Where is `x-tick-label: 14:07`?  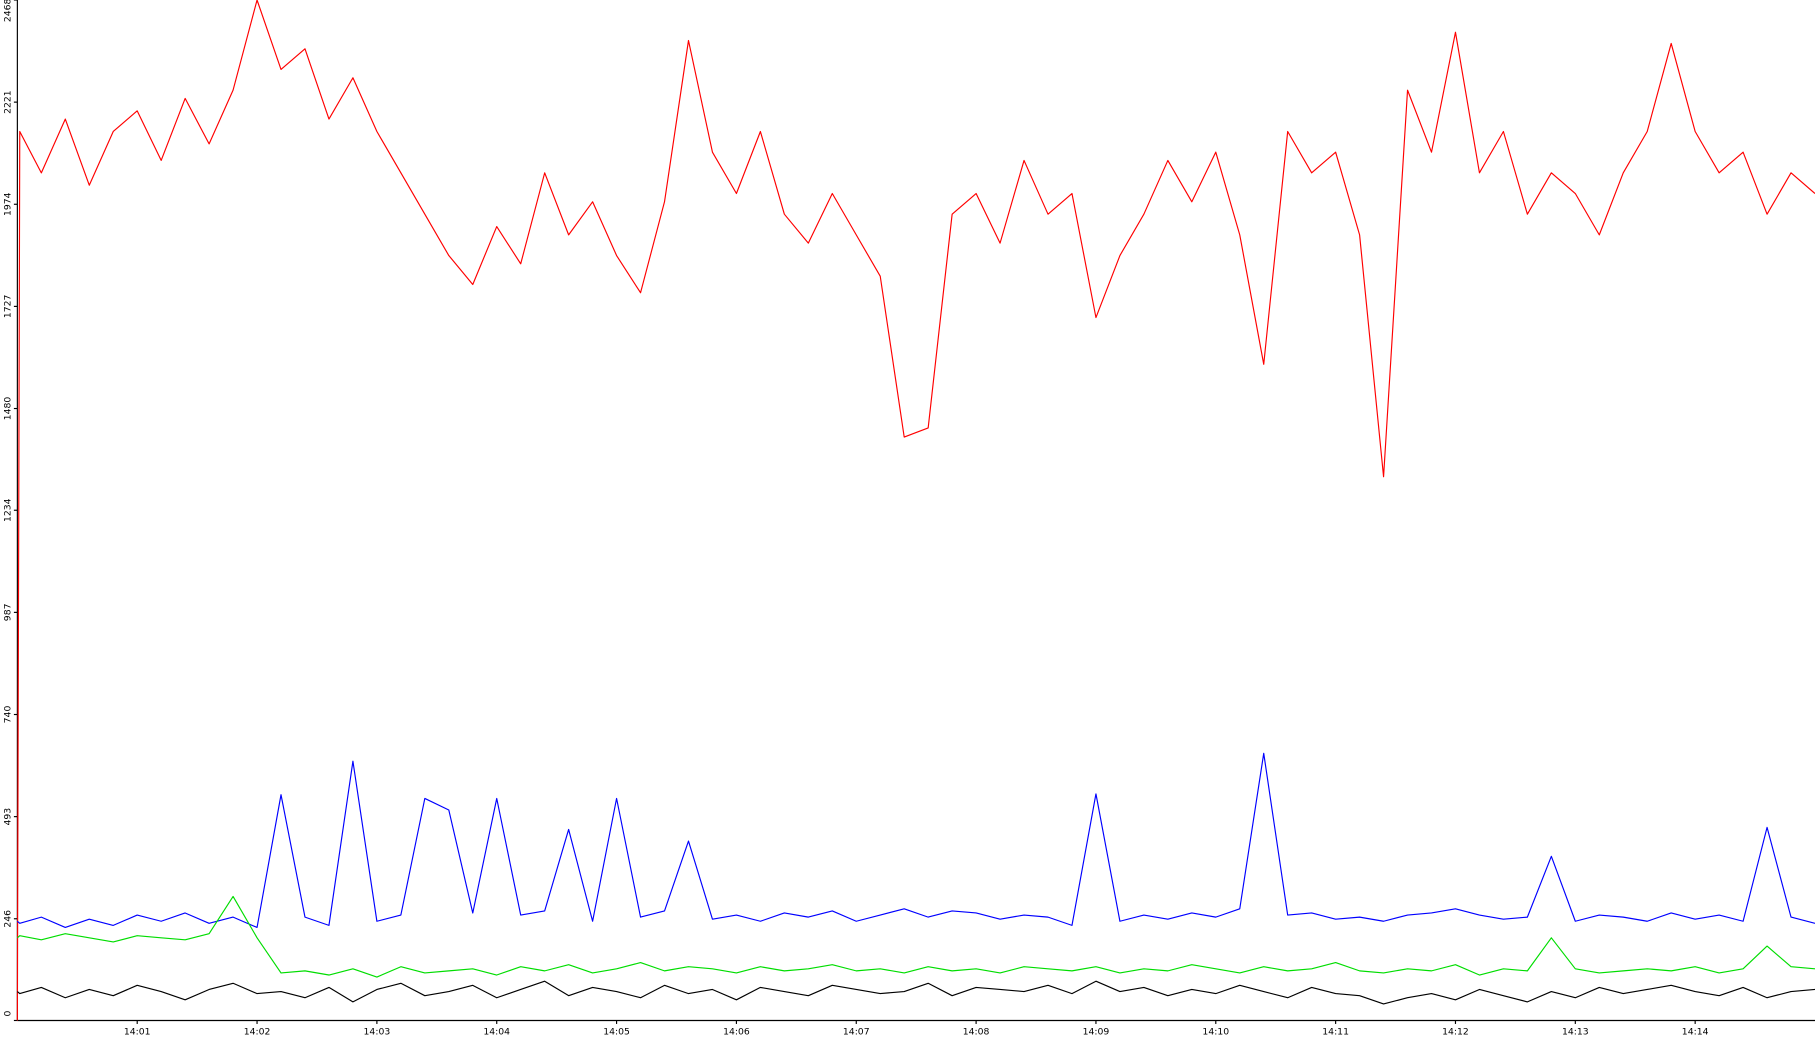 x-tick-label: 14:07 is located at coordinates (856, 1032).